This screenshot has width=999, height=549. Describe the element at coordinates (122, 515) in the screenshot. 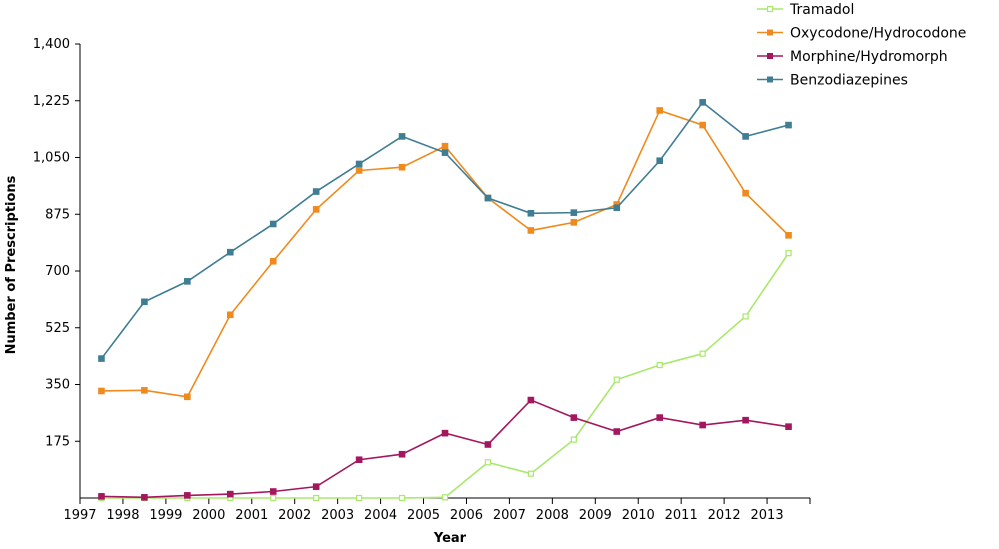

I see `x-tick-label: 1998` at that location.